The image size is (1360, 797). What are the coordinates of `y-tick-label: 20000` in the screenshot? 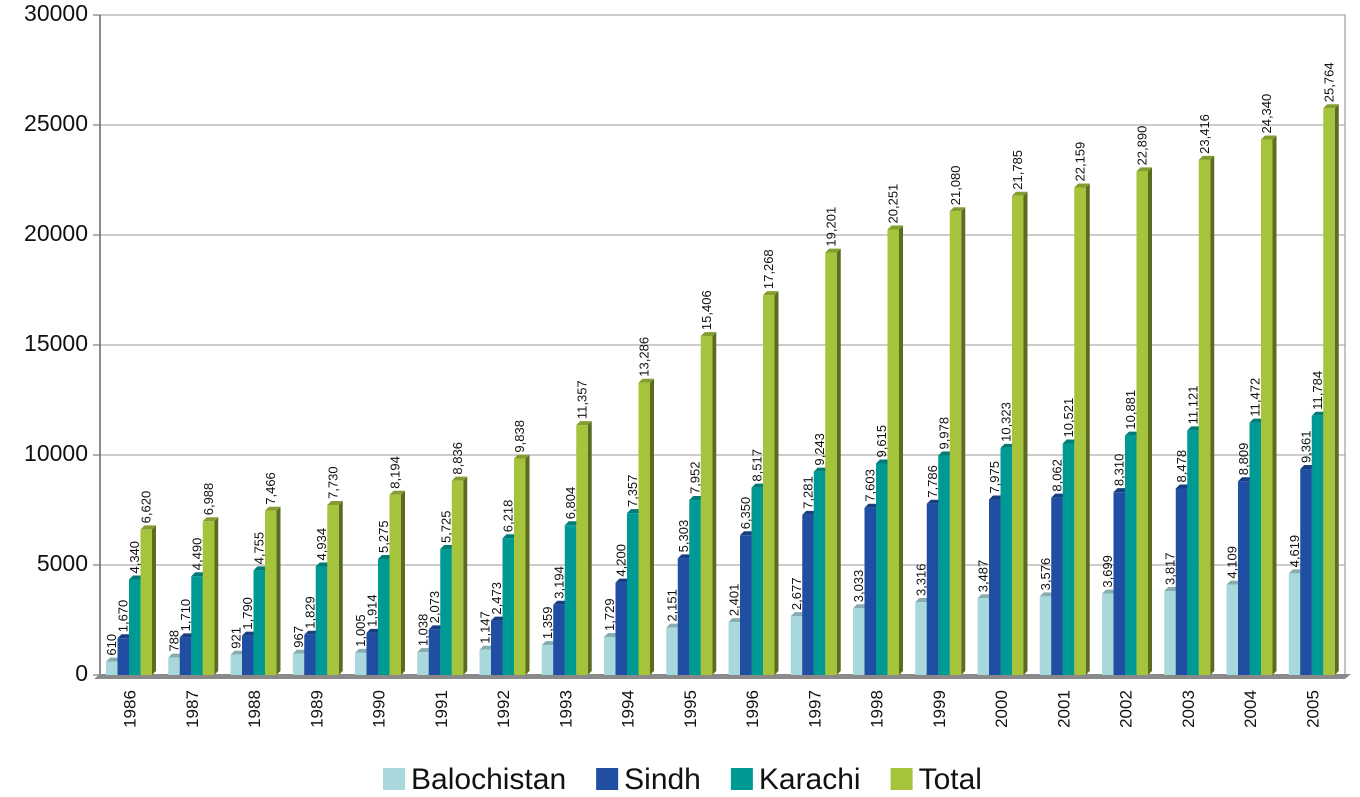 It's located at (56, 233).